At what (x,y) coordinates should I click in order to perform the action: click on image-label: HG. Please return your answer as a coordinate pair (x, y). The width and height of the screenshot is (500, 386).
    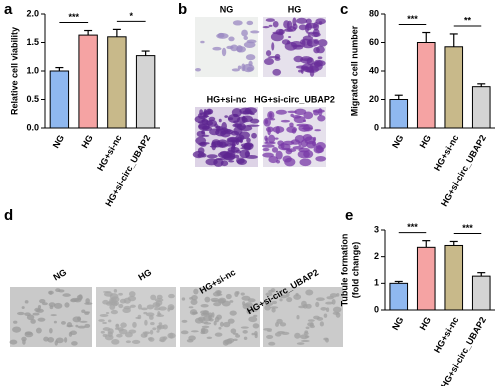
    Looking at the image, I should click on (295, 9).